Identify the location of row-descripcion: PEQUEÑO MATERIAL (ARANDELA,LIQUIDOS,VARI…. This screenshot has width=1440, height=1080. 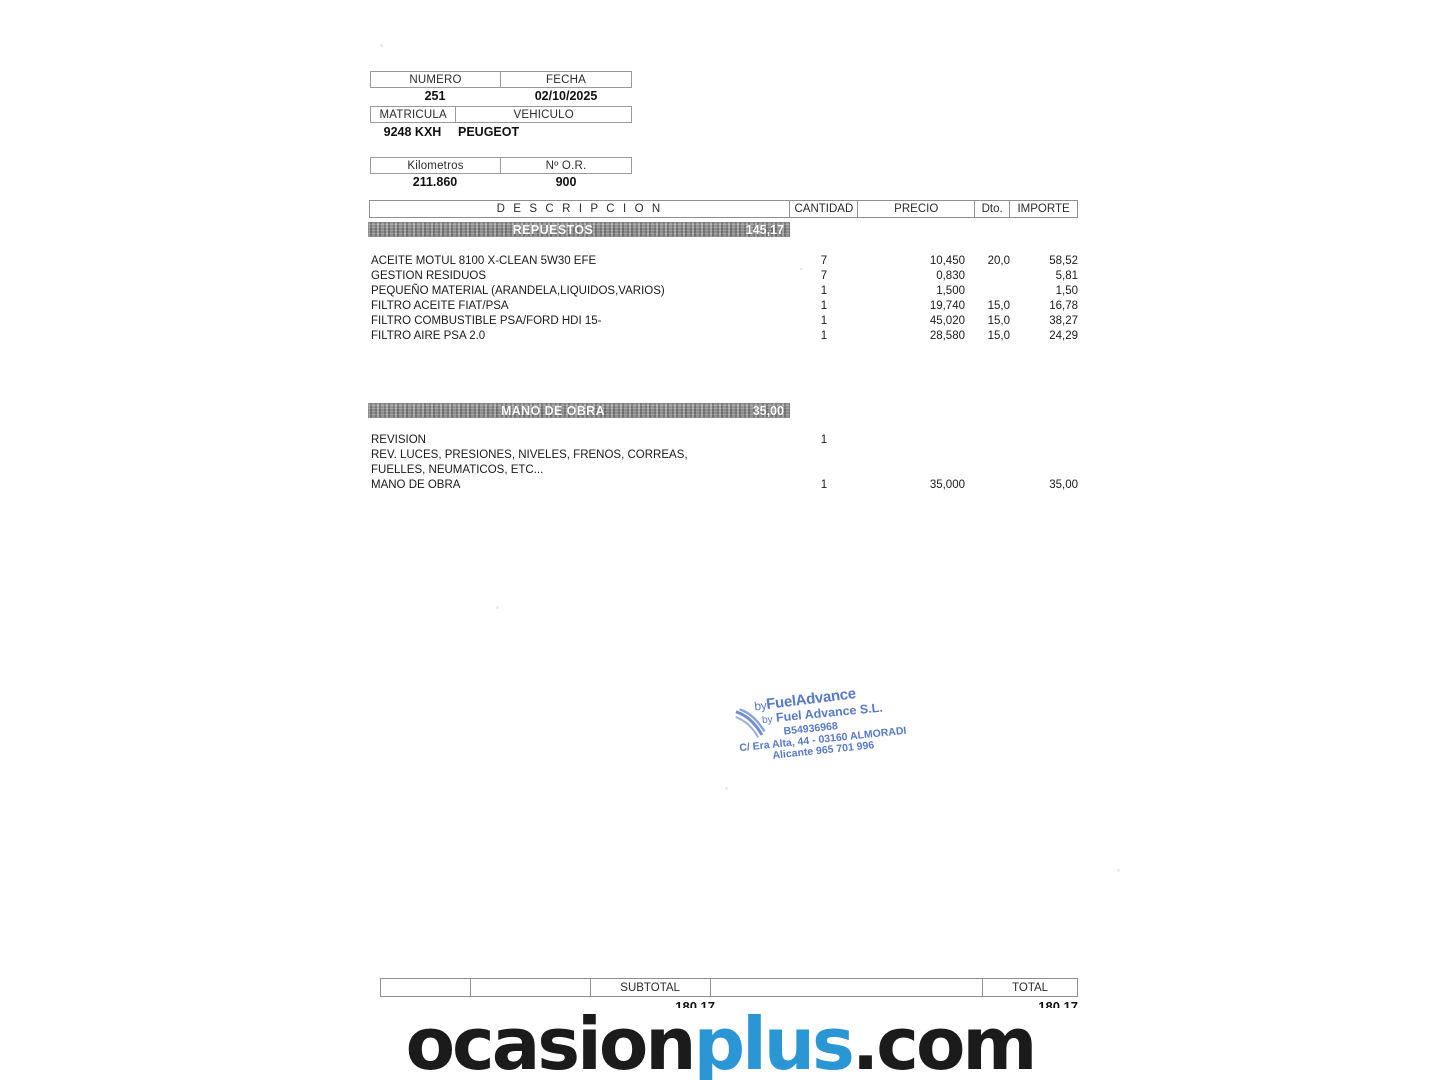
(518, 291).